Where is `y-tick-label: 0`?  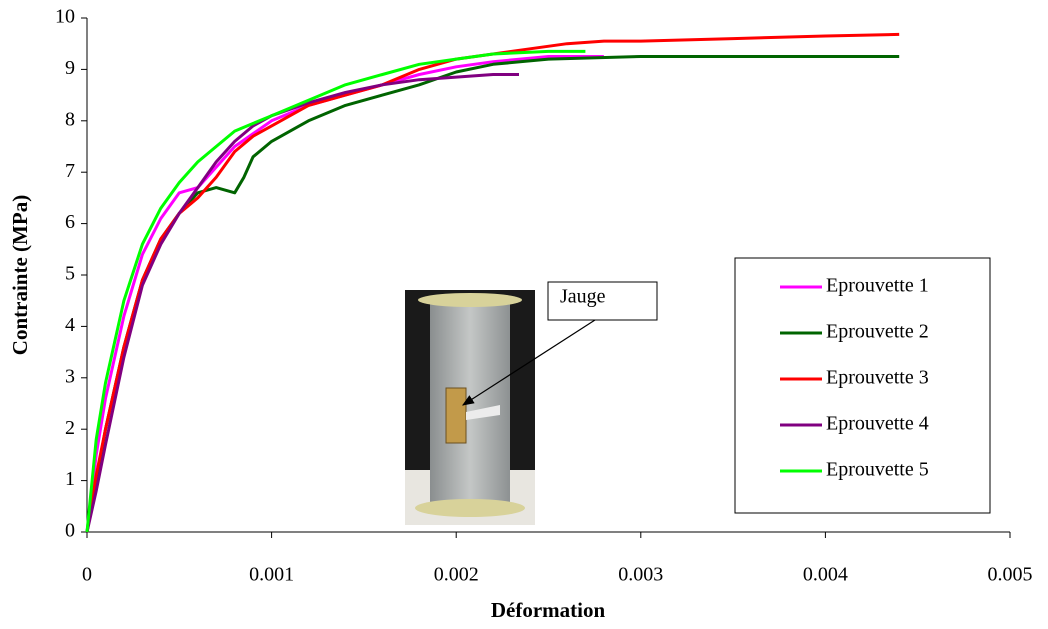
y-tick-label: 0 is located at coordinates (70, 531).